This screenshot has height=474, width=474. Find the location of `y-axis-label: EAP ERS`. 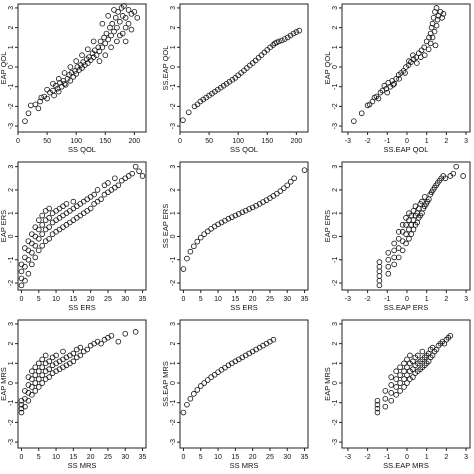

y-axis-label: EAP ERS is located at coordinates (4, 226).